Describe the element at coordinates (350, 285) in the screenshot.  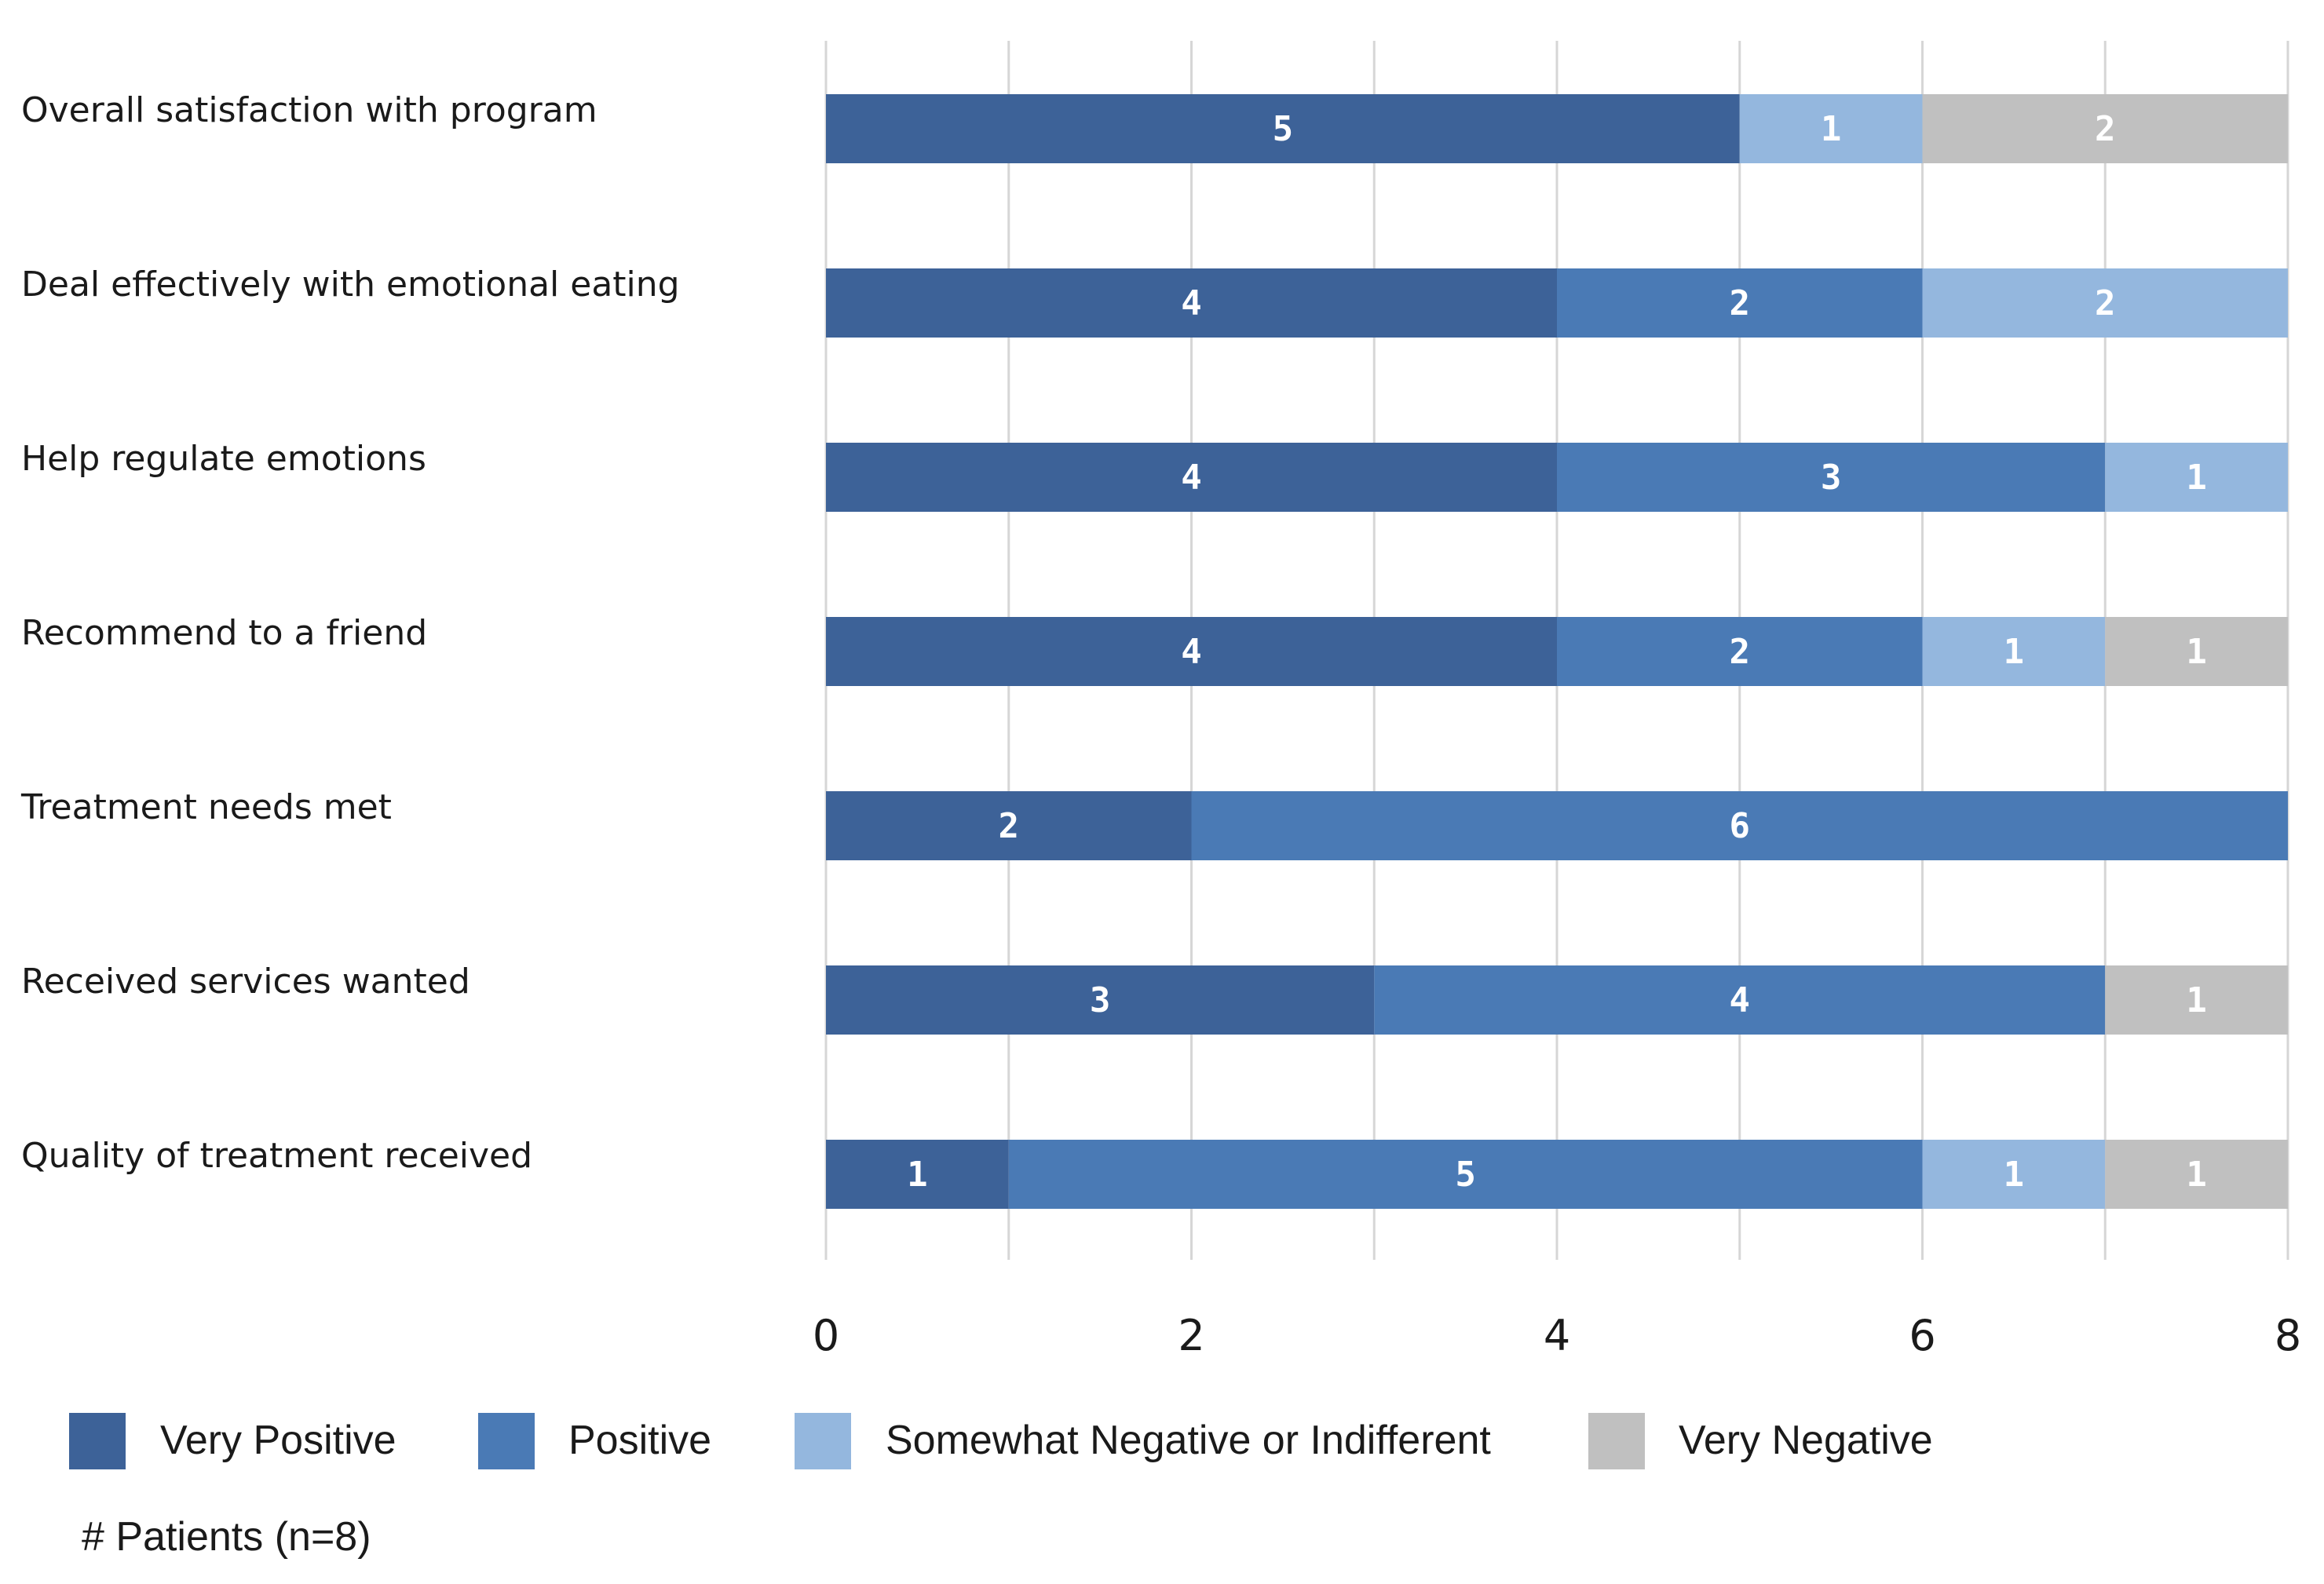
I see `category-label: Deal effectively with emotional eating` at that location.